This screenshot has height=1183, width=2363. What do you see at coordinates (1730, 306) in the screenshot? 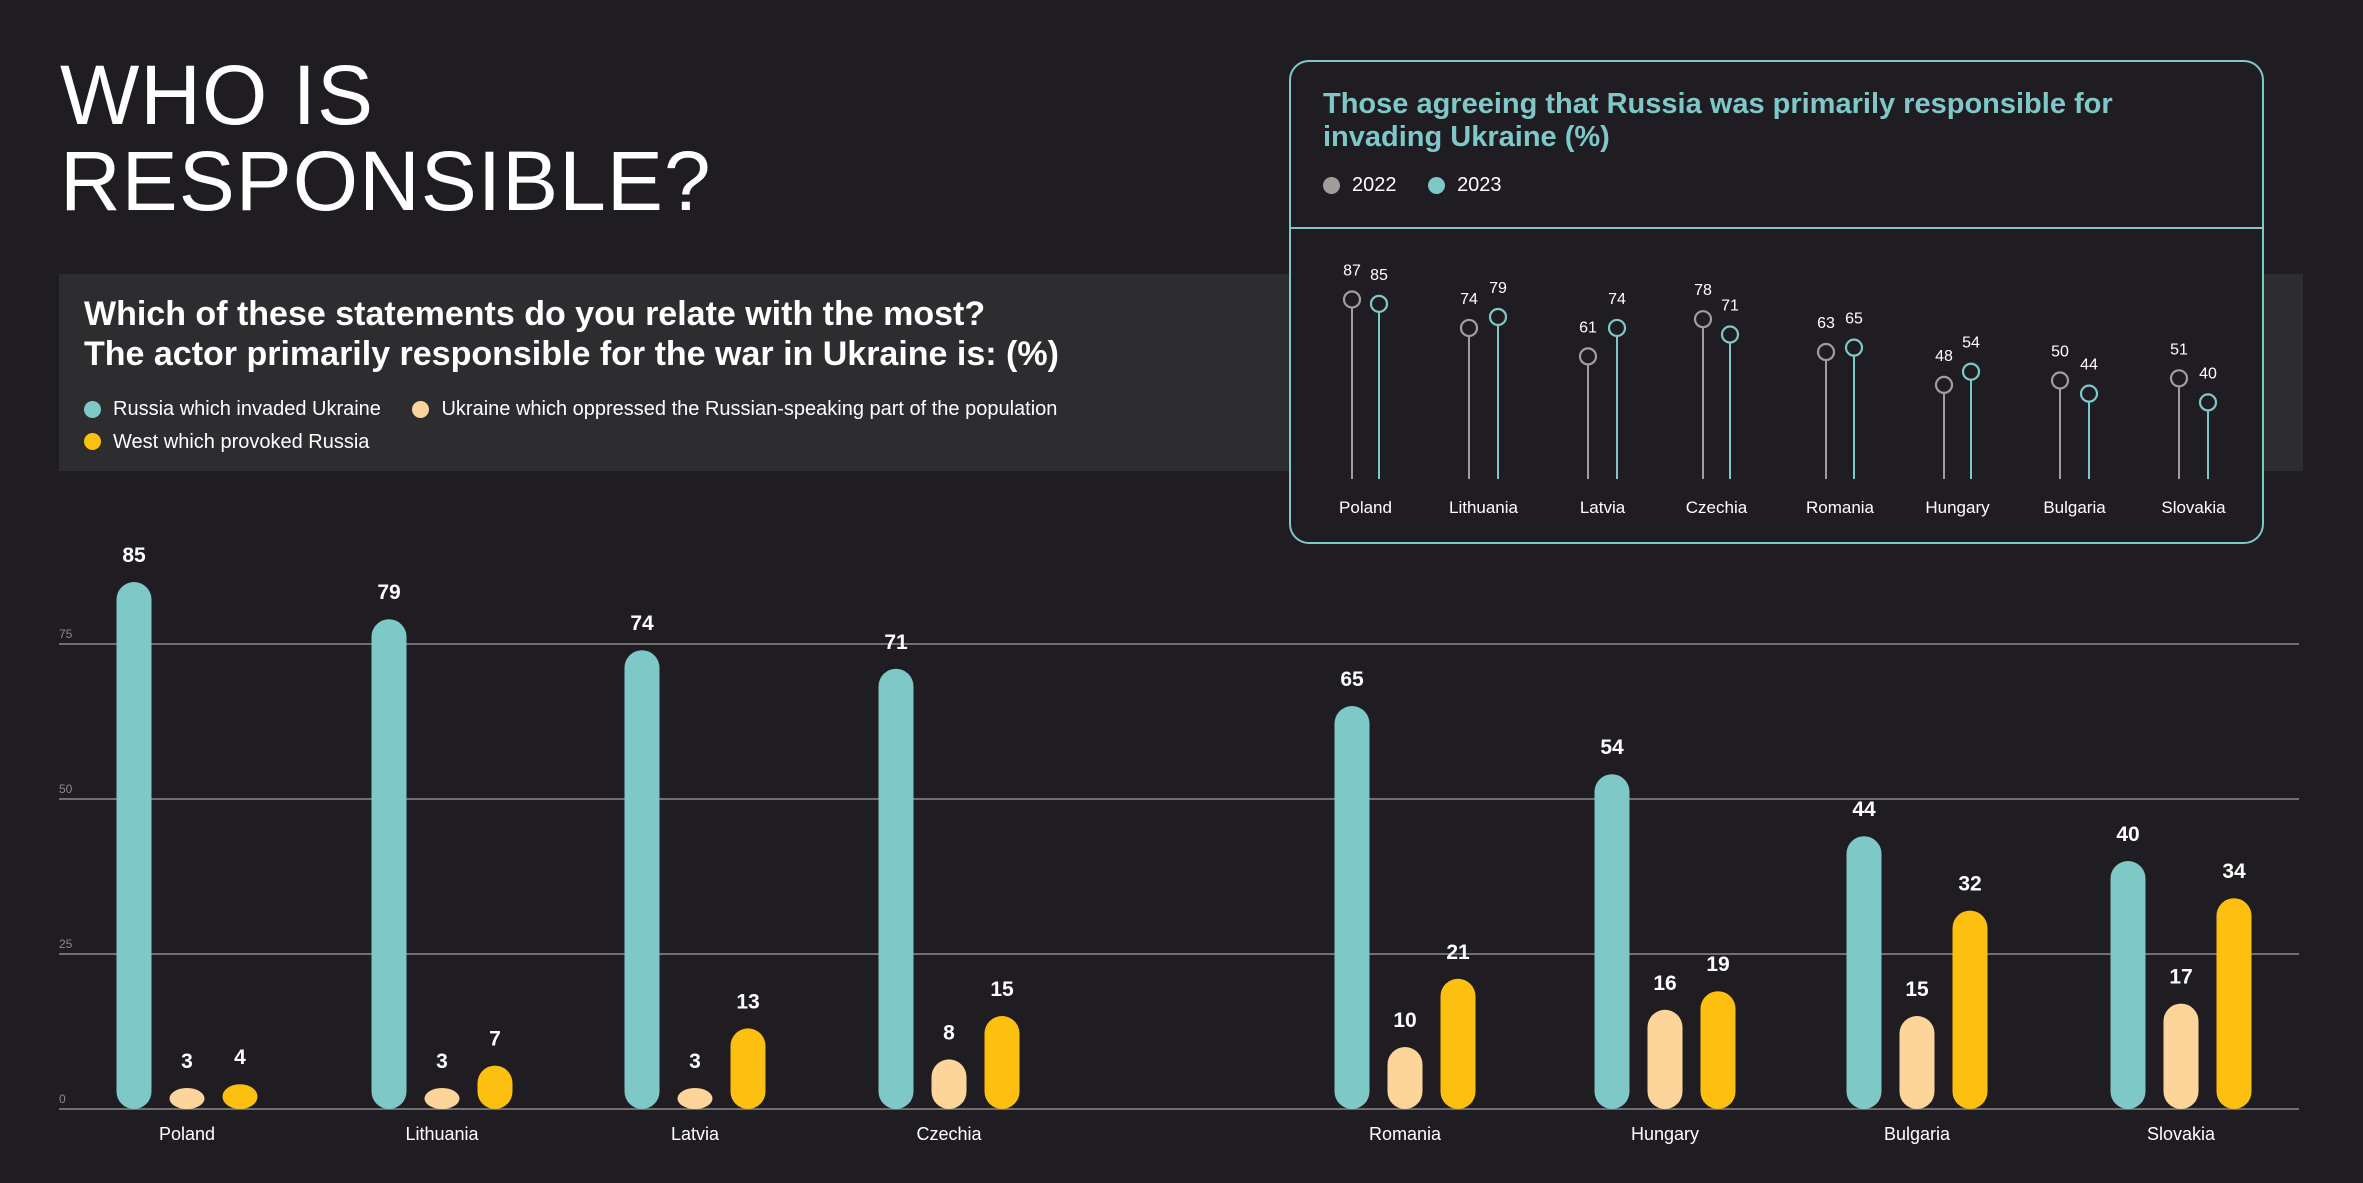
I see `point-value-label: 71` at bounding box center [1730, 306].